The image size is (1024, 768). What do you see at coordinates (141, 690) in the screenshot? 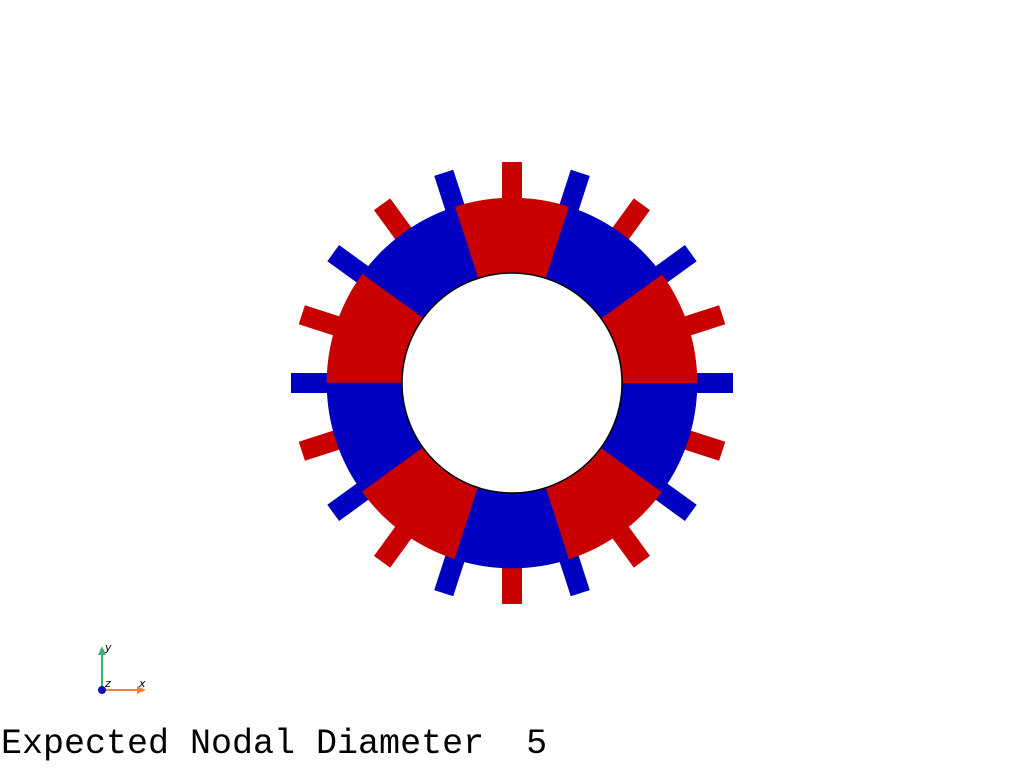
I see `x-axis-arrowhead` at bounding box center [141, 690].